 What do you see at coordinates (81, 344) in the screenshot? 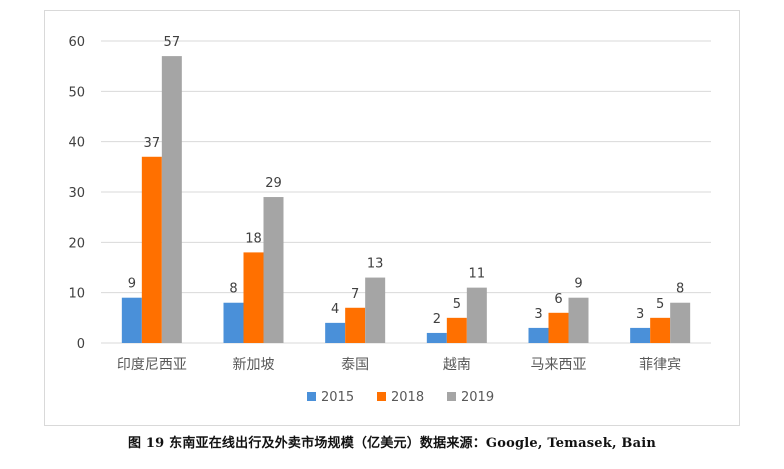
I see `y-tick-label: 0` at bounding box center [81, 344].